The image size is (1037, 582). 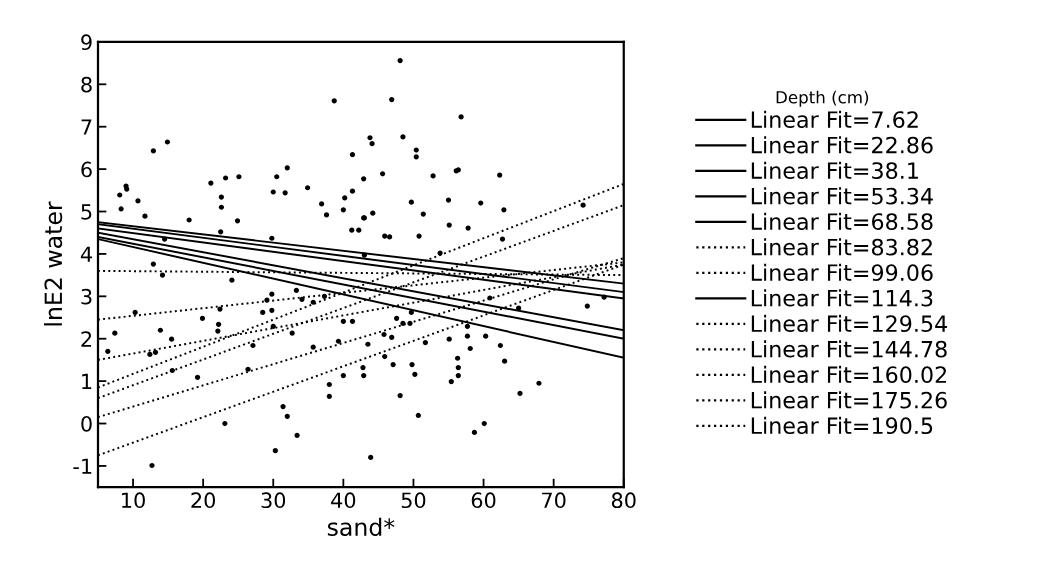 What do you see at coordinates (849, 323) in the screenshot?
I see `legend-label: Linear Fit=129.54` at bounding box center [849, 323].